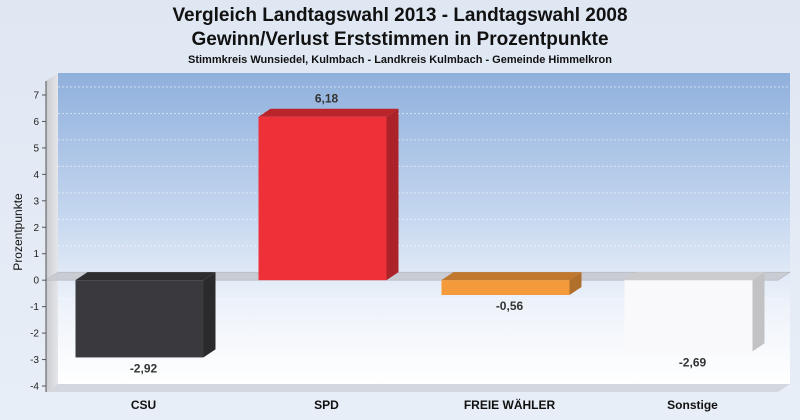  I want to click on x-tick-label: FREIE WÄHLER, so click(510, 404).